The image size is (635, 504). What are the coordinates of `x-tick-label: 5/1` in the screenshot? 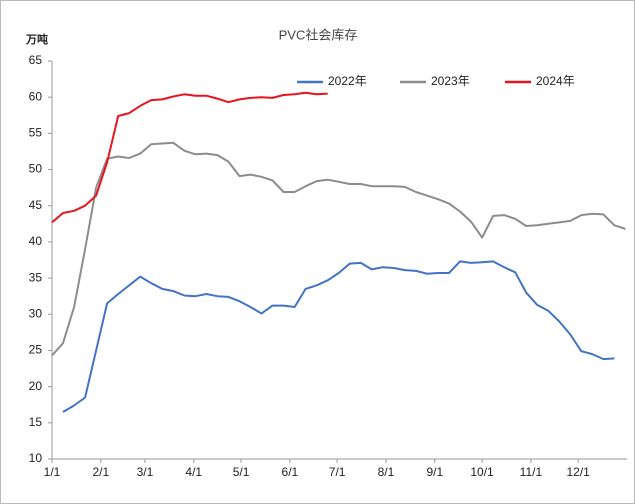 It's located at (241, 472).